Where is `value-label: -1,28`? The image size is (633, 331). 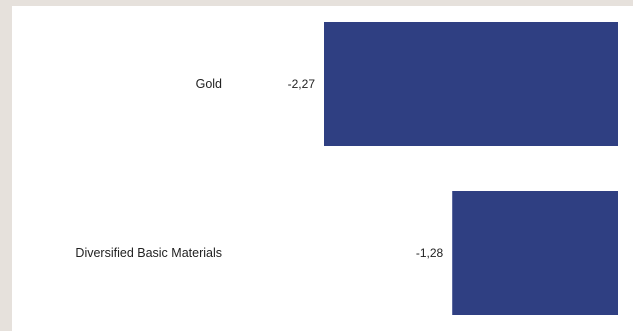
value-label: -1,28 is located at coordinates (430, 253).